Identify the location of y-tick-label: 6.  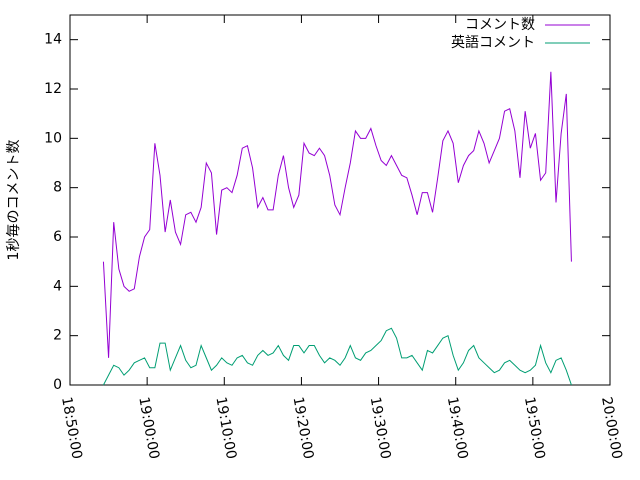
(57, 237).